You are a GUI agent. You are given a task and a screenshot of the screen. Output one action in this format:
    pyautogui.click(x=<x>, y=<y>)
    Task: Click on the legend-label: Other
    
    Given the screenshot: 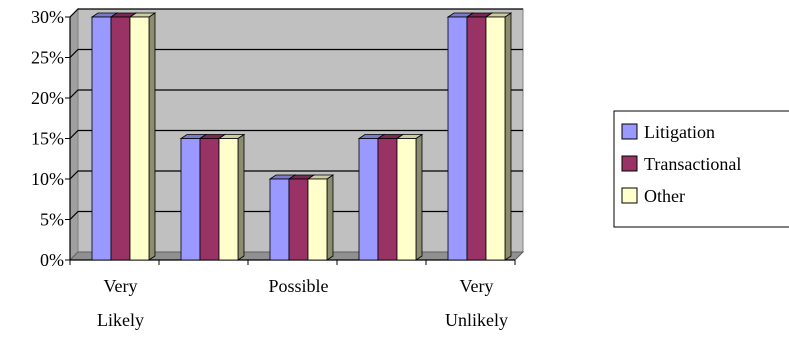 What is the action you would take?
    pyautogui.click(x=664, y=196)
    